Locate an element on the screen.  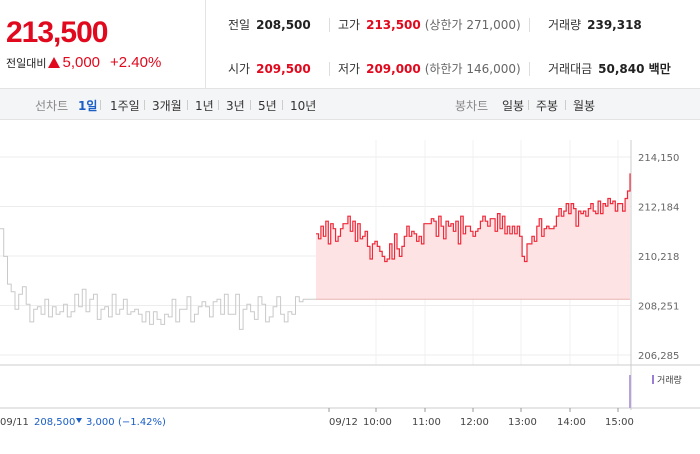
change-value: 5,000 is located at coordinates (81, 62).